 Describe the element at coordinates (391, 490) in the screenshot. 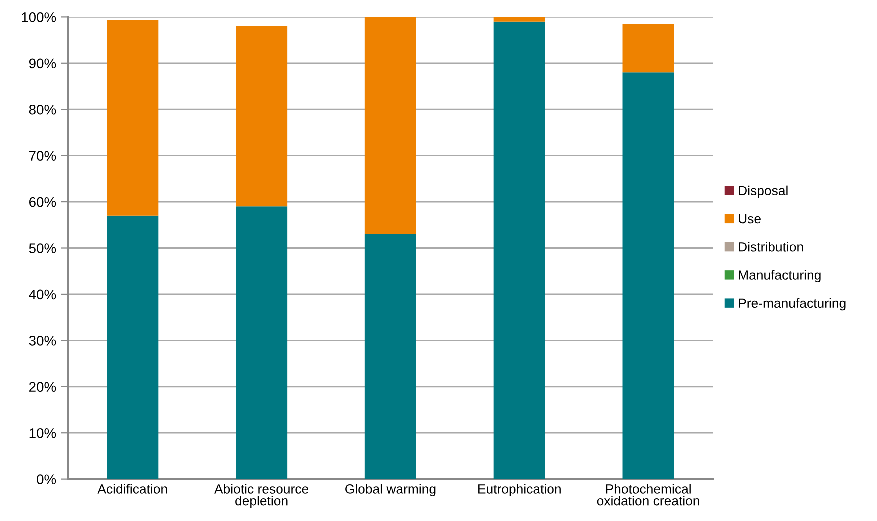

I see `x-tick-label: Global warming` at that location.